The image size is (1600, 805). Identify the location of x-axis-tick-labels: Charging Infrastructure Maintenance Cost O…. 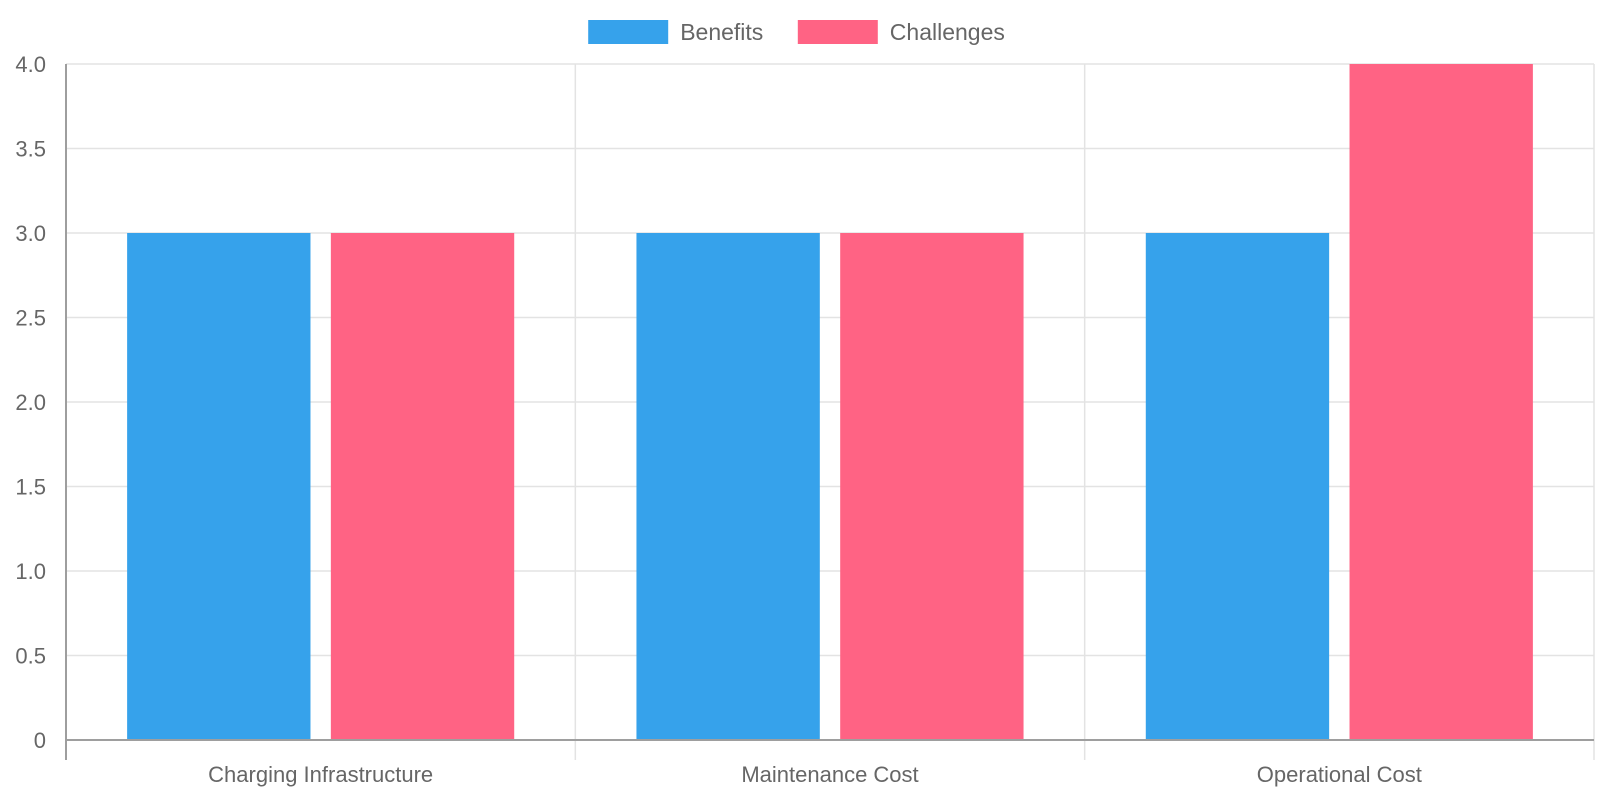
(815, 774).